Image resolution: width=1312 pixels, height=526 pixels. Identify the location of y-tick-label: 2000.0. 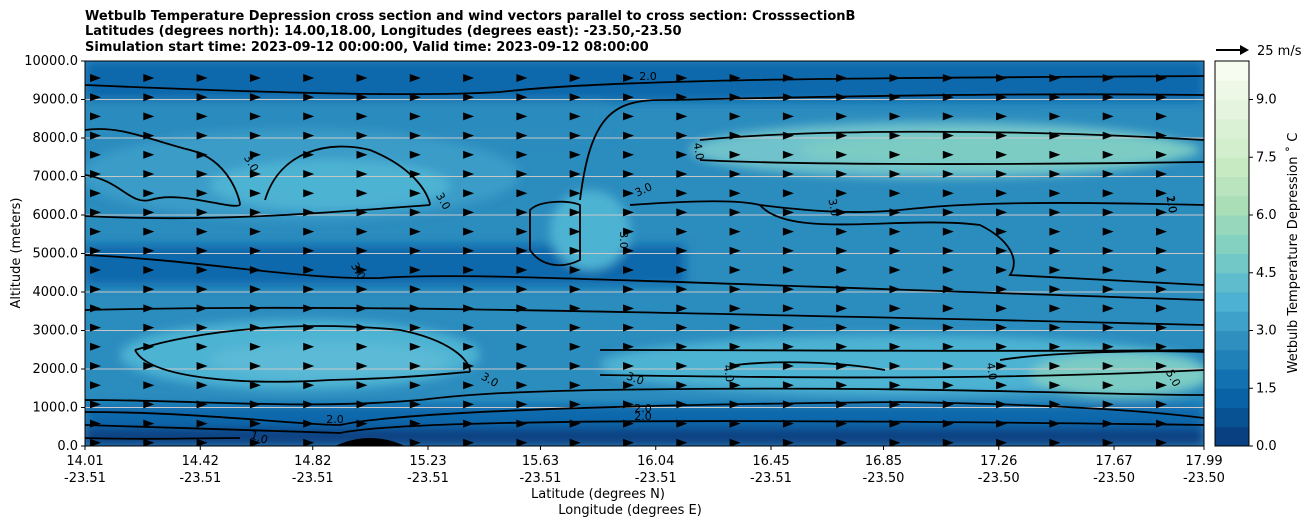
(56, 369).